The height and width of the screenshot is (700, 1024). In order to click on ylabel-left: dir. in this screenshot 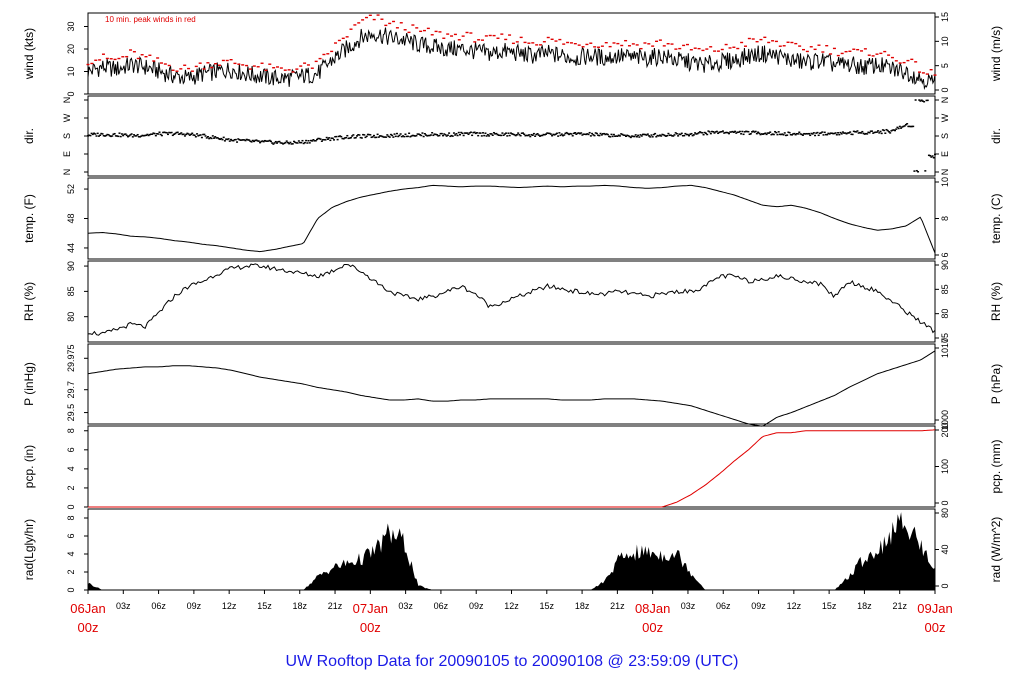, I will do `click(29, 136)`.